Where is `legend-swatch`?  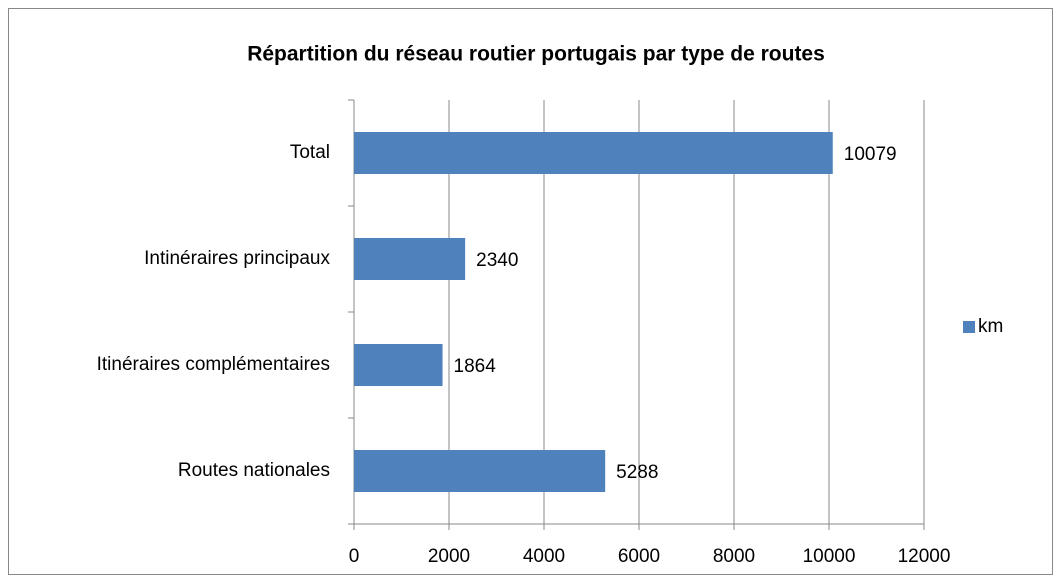 legend-swatch is located at coordinates (969, 327).